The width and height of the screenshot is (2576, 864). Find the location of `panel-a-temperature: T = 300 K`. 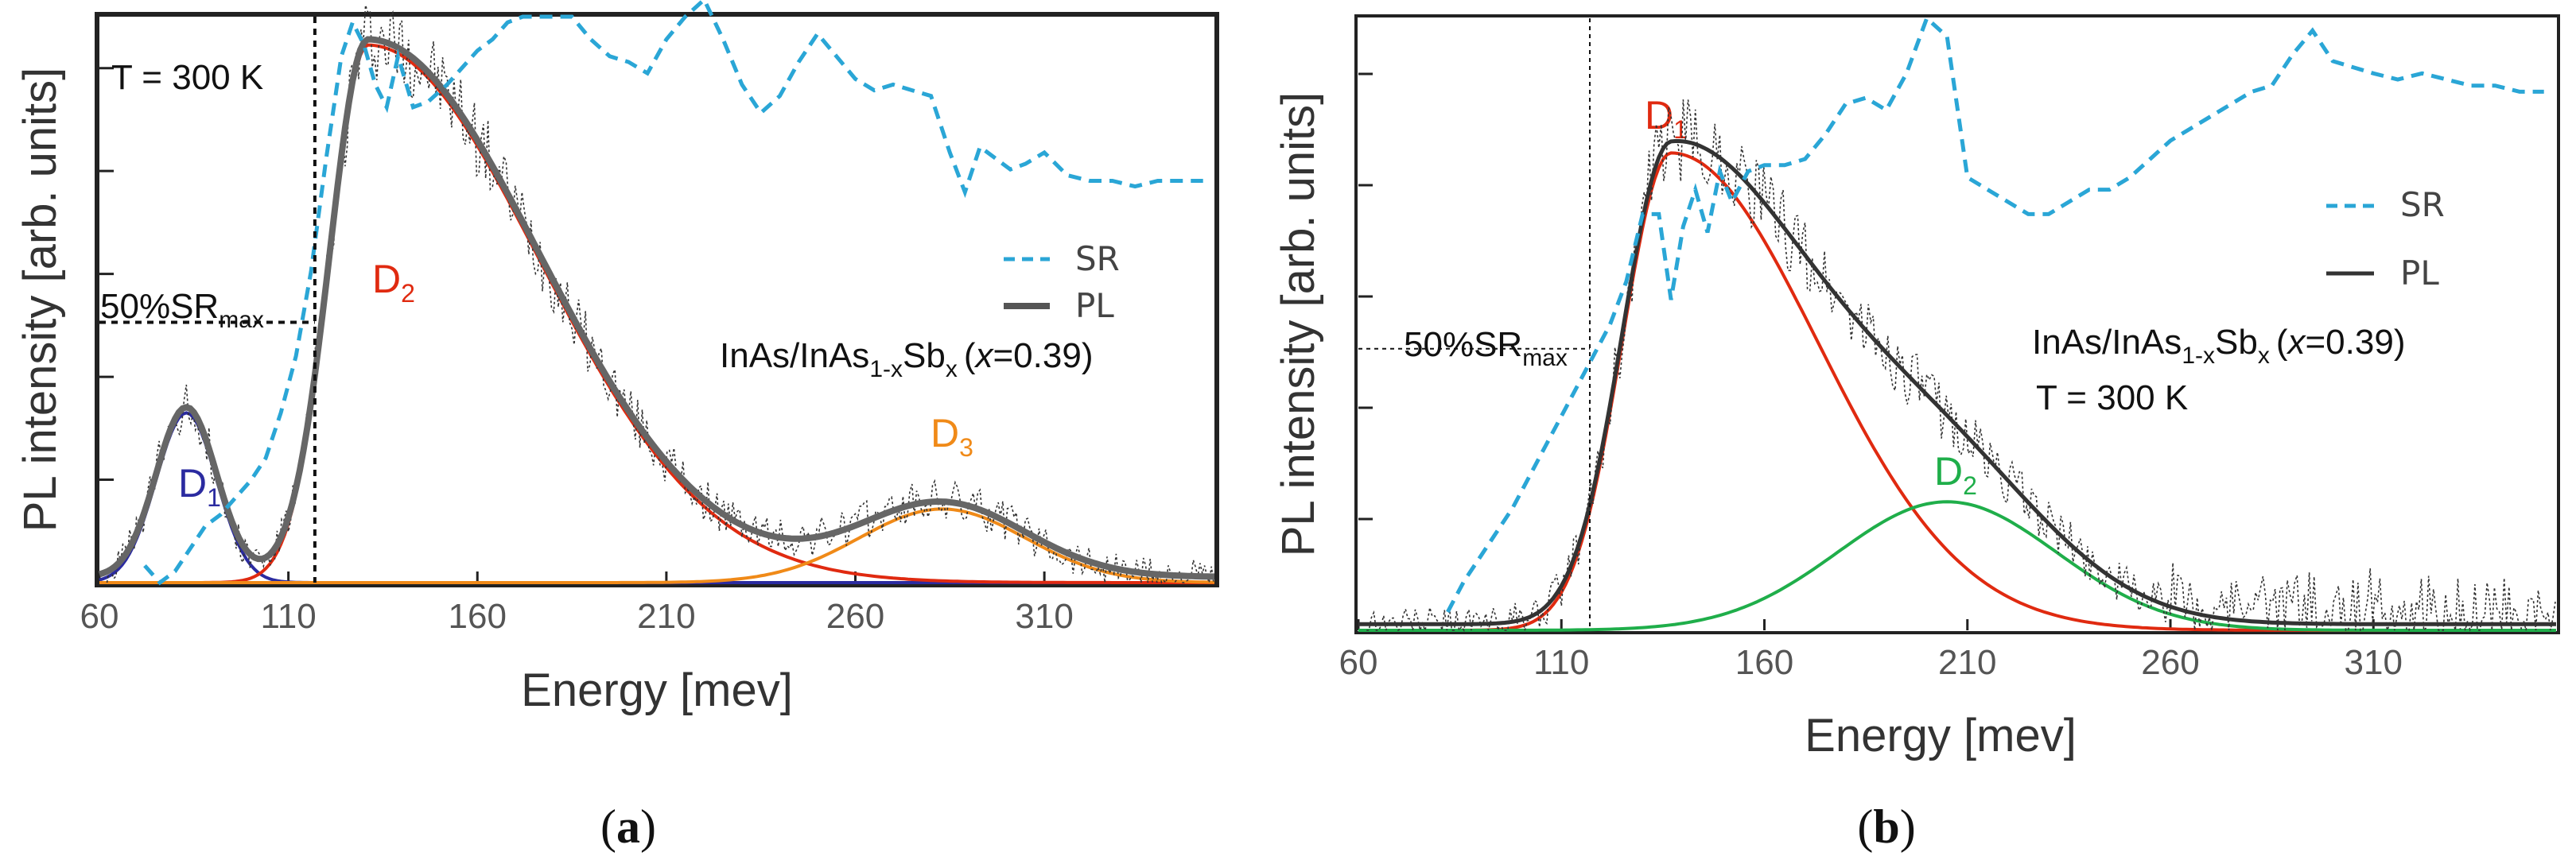

panel-a-temperature: T = 300 K is located at coordinates (187, 77).